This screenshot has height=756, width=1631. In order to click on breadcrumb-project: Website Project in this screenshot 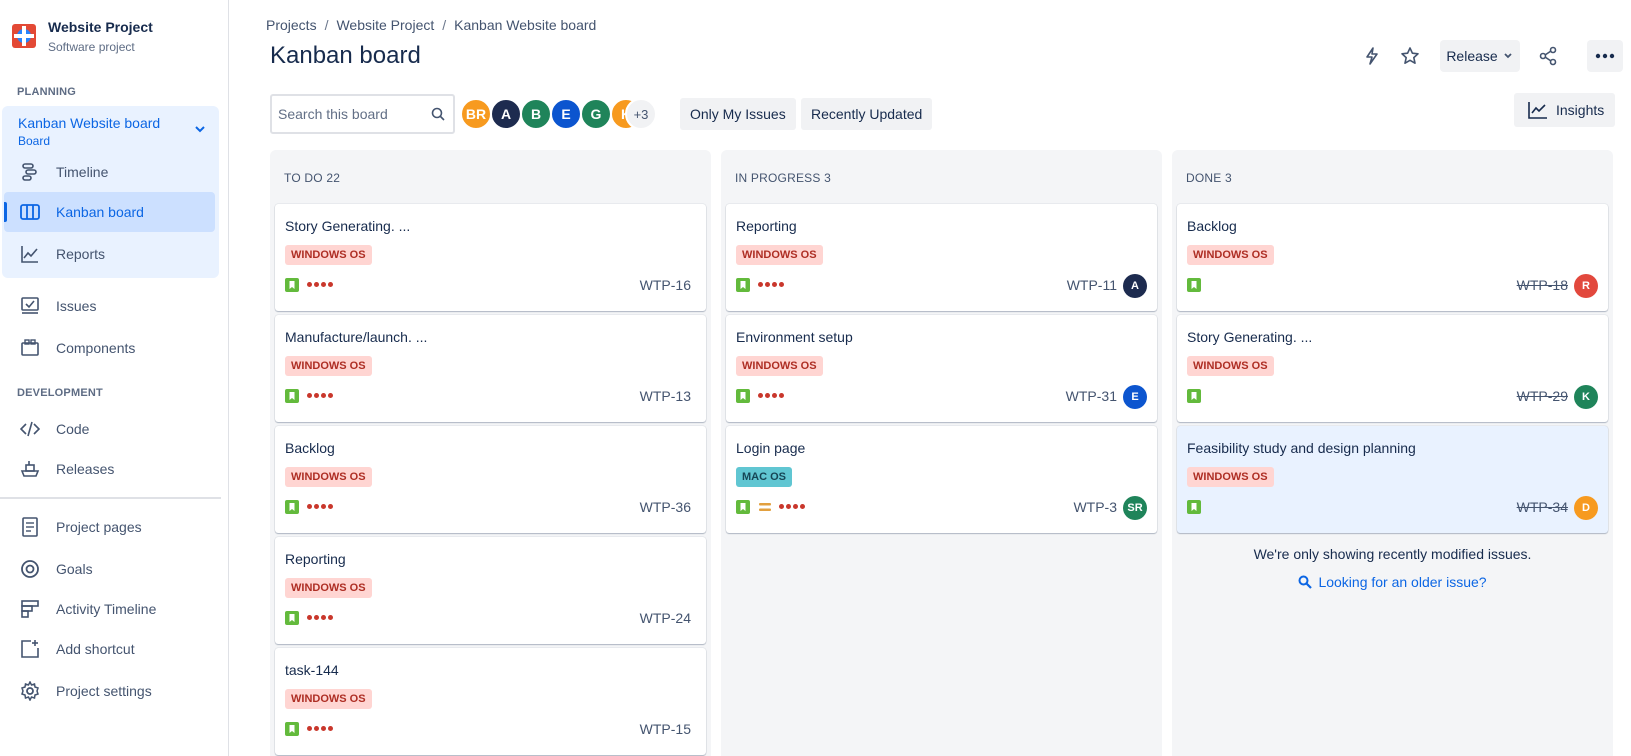, I will do `click(385, 25)`.